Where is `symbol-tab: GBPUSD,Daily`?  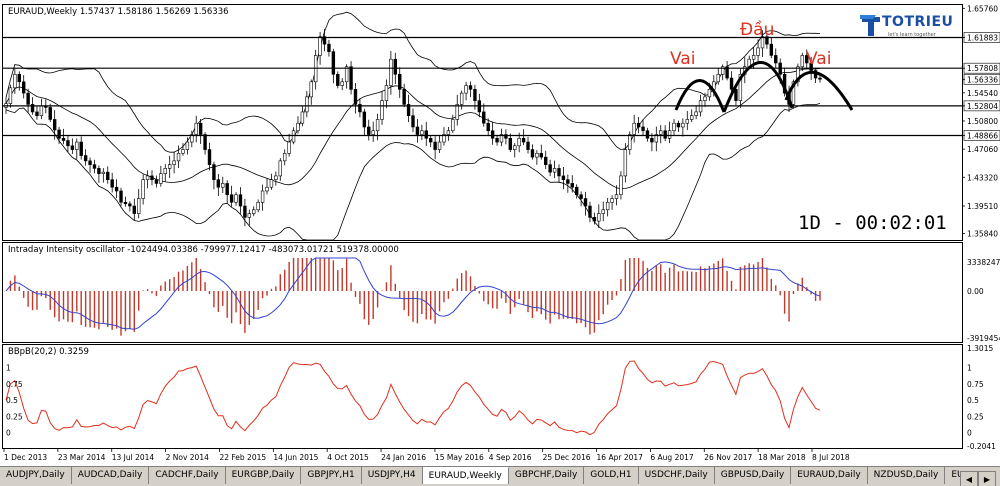 symbol-tab: GBPUSD,Daily is located at coordinates (753, 475).